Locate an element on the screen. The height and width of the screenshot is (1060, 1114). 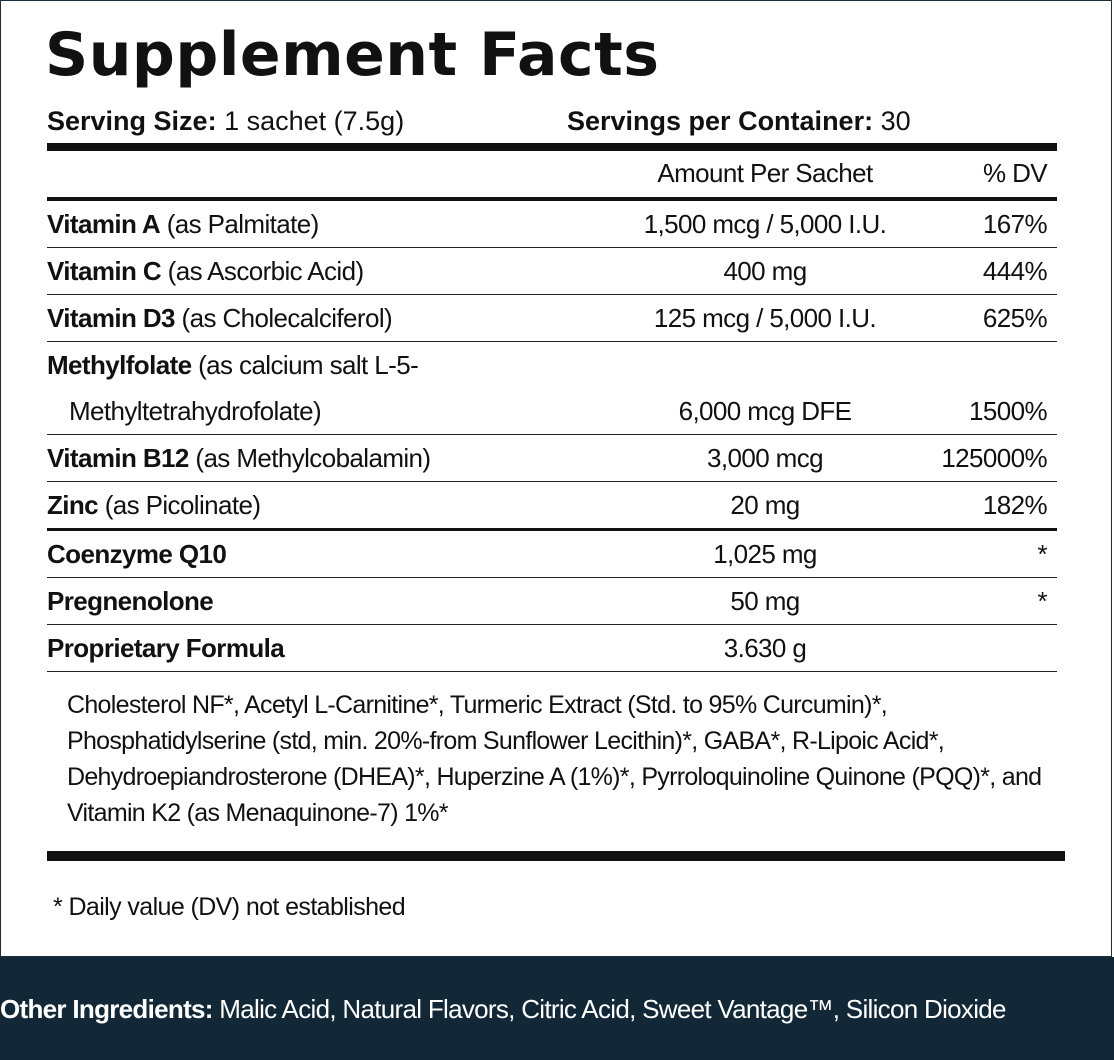
nutrient-name: Proprietary Formula is located at coordinates (321, 648).